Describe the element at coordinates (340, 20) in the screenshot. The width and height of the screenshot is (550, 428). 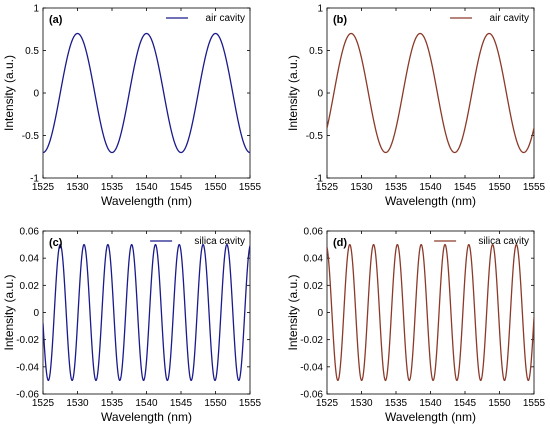
I see `panel-label: (b)` at that location.